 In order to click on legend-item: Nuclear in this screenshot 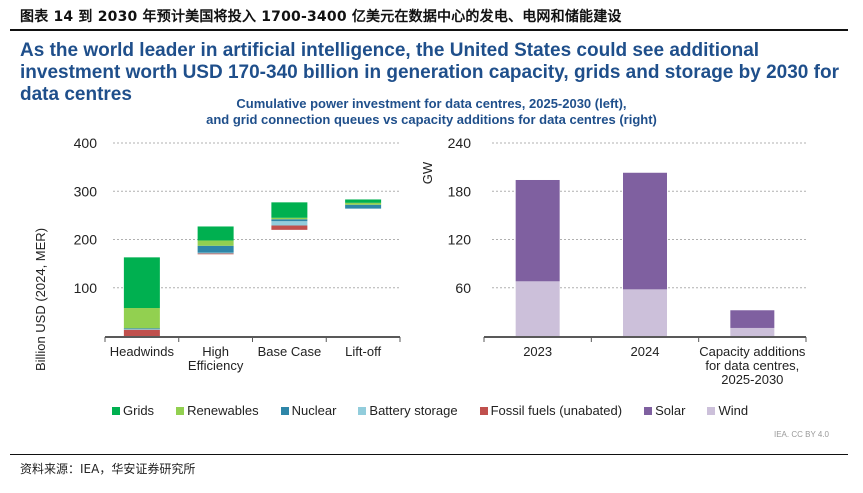, I will do `click(308, 410)`.